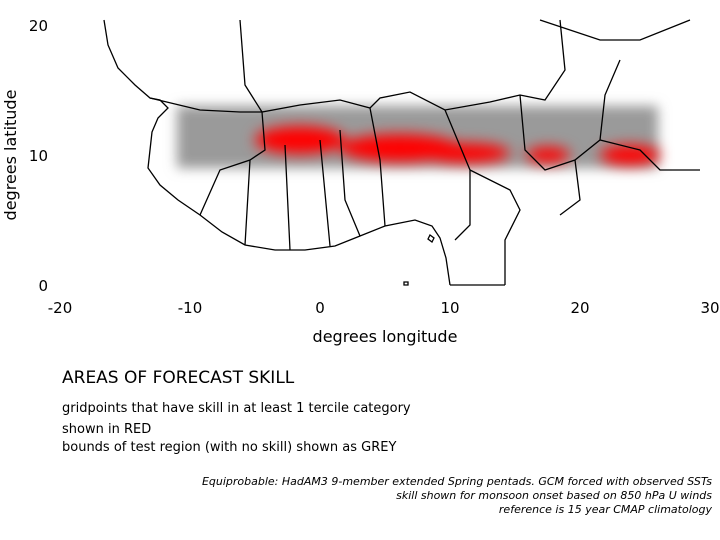  Describe the element at coordinates (106, 429) in the screenshot. I see `legend-line: shown in RED` at that location.